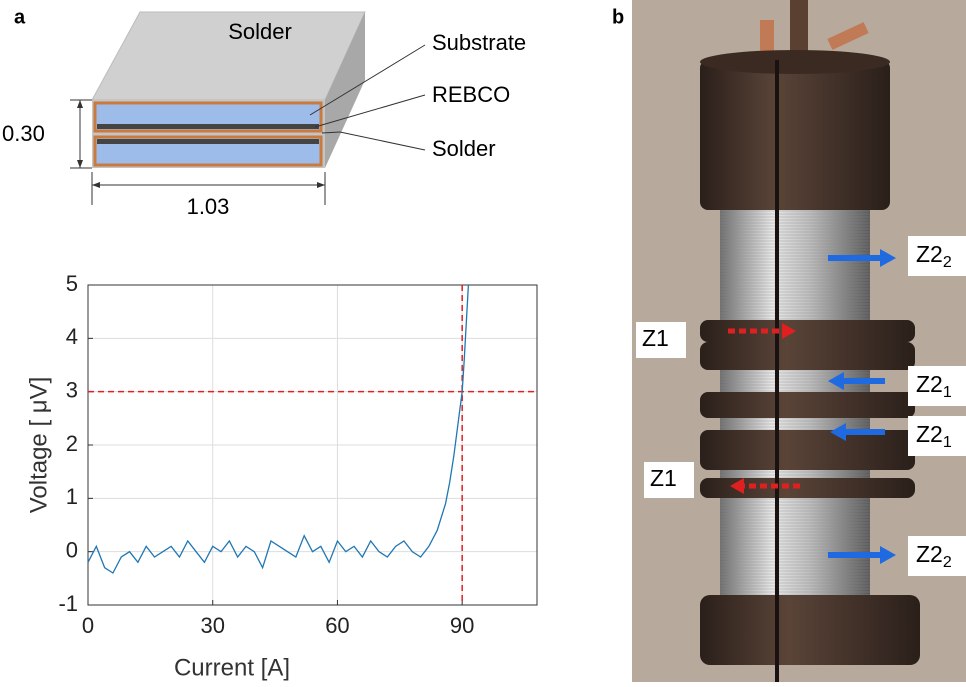  What do you see at coordinates (72, 389) in the screenshot?
I see `y-tick-label: 3` at bounding box center [72, 389].